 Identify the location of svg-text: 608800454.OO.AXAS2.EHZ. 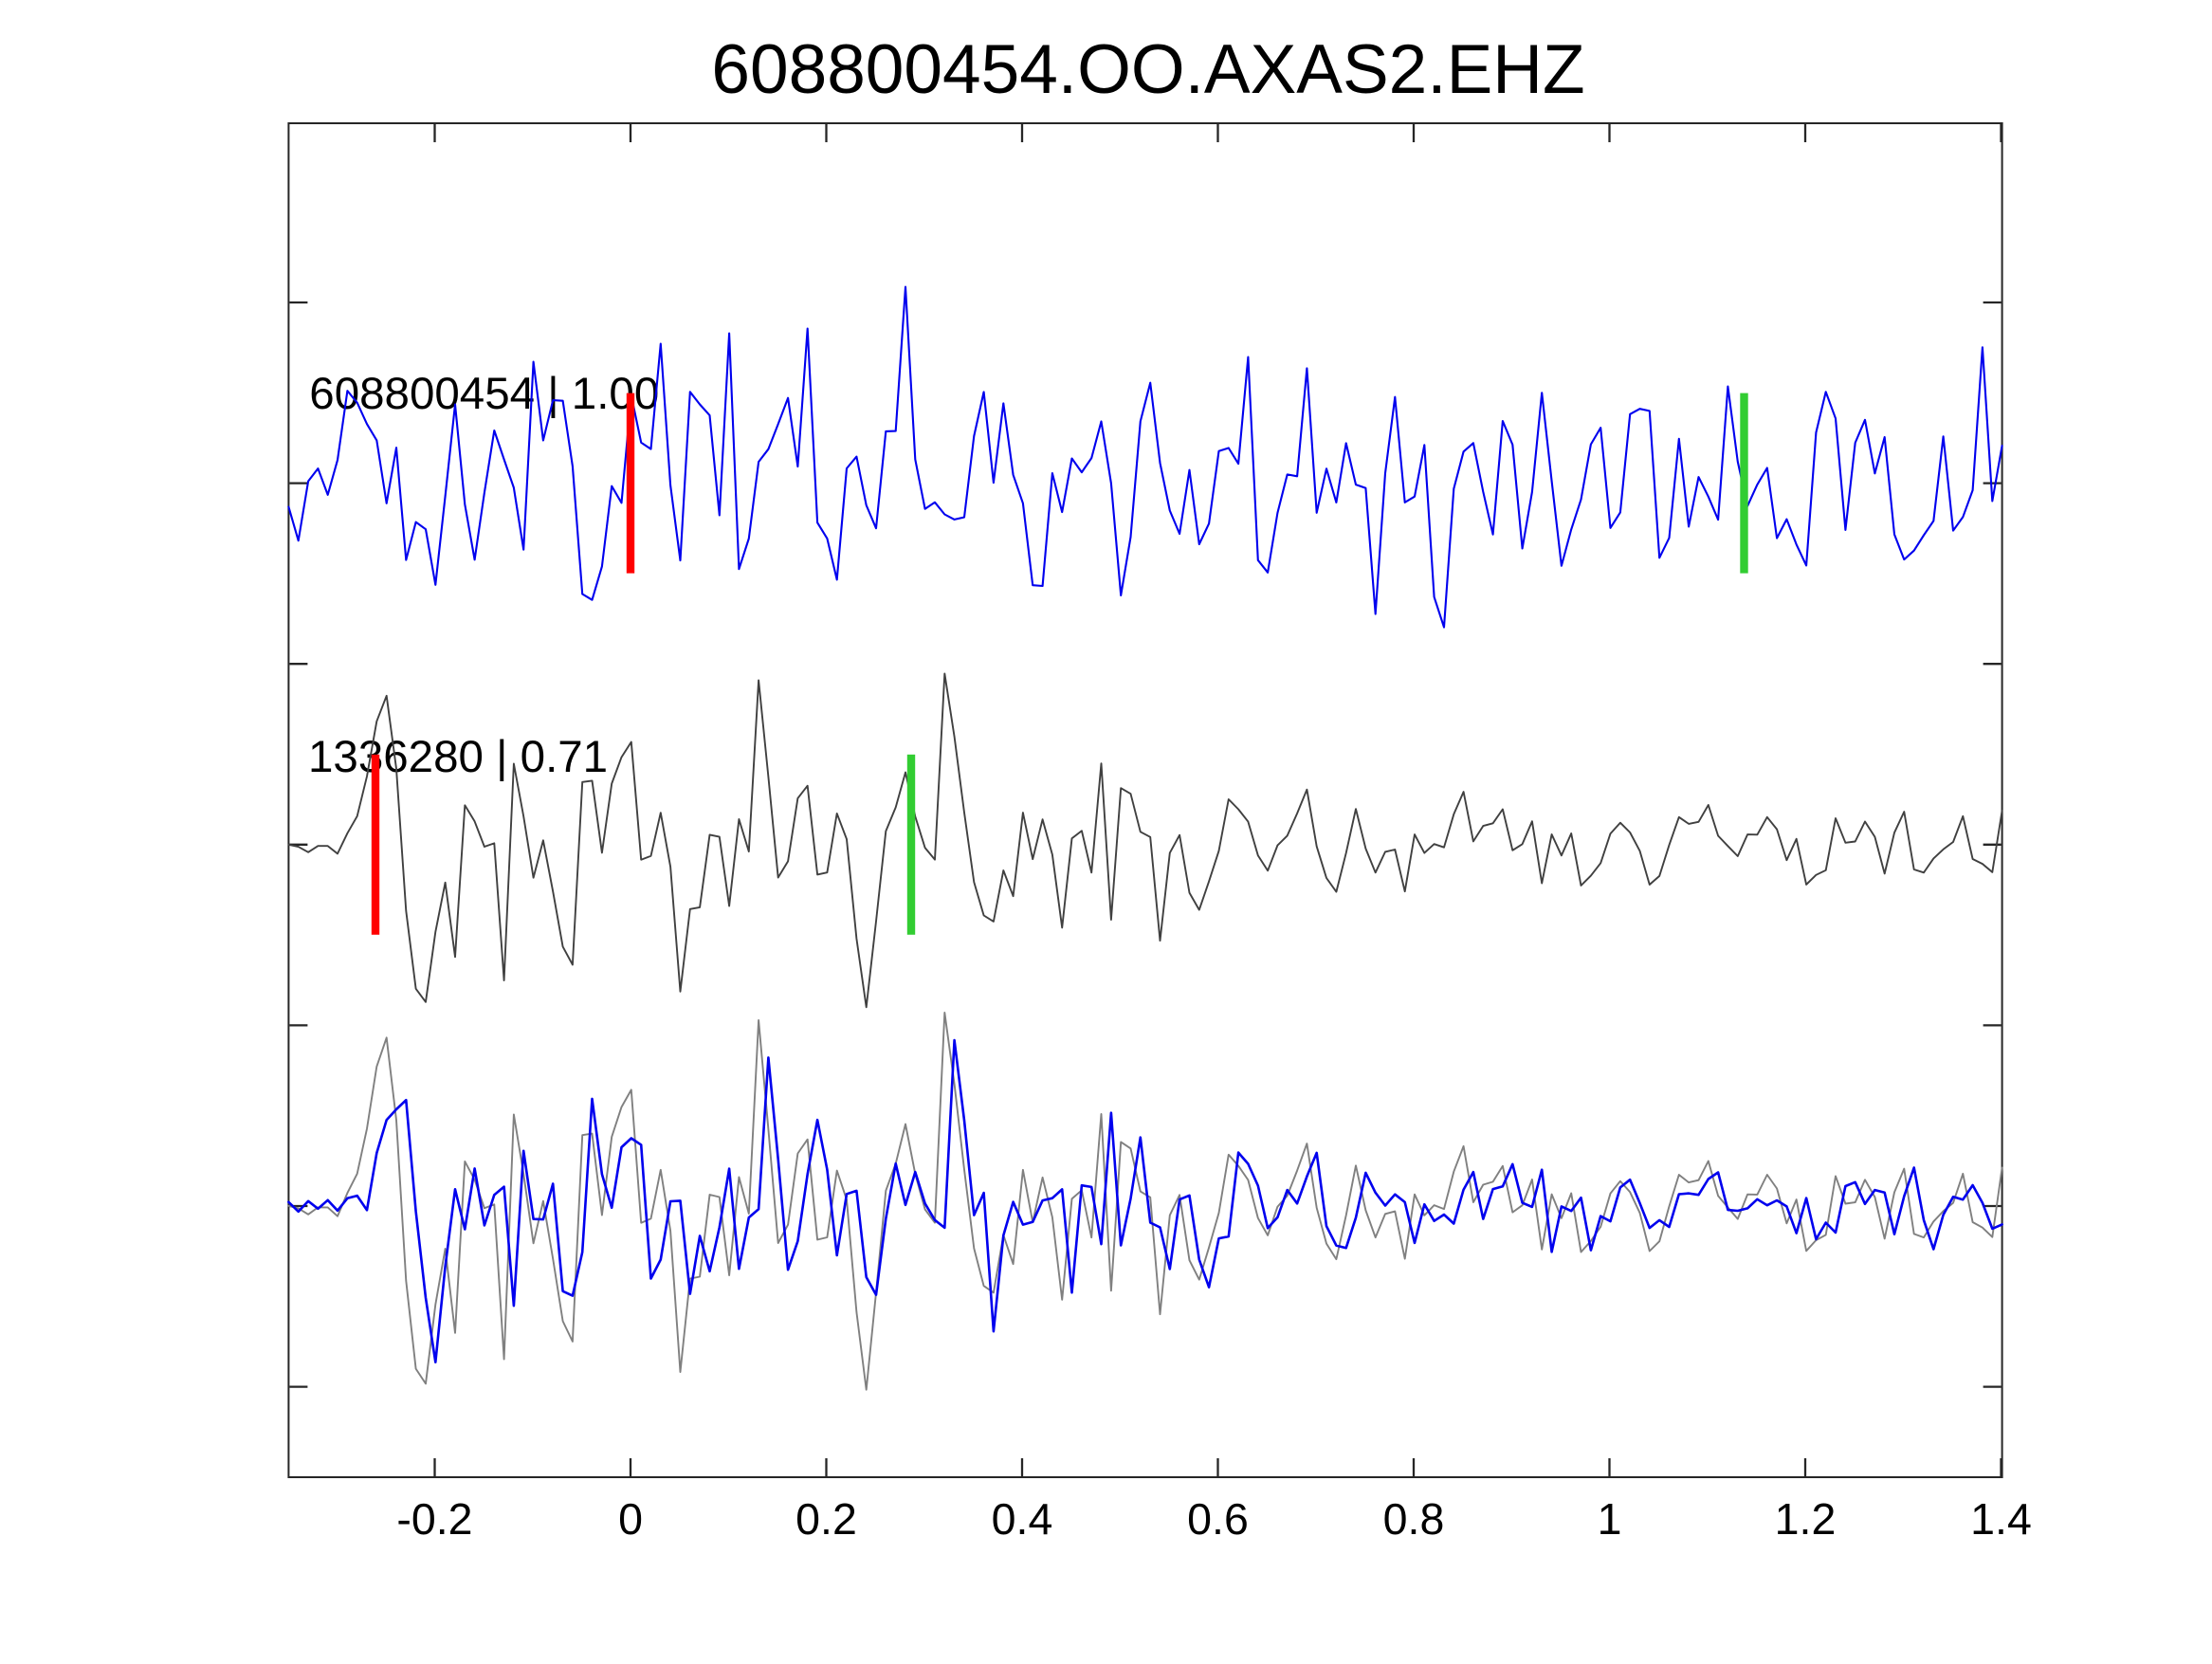
(1147, 69).